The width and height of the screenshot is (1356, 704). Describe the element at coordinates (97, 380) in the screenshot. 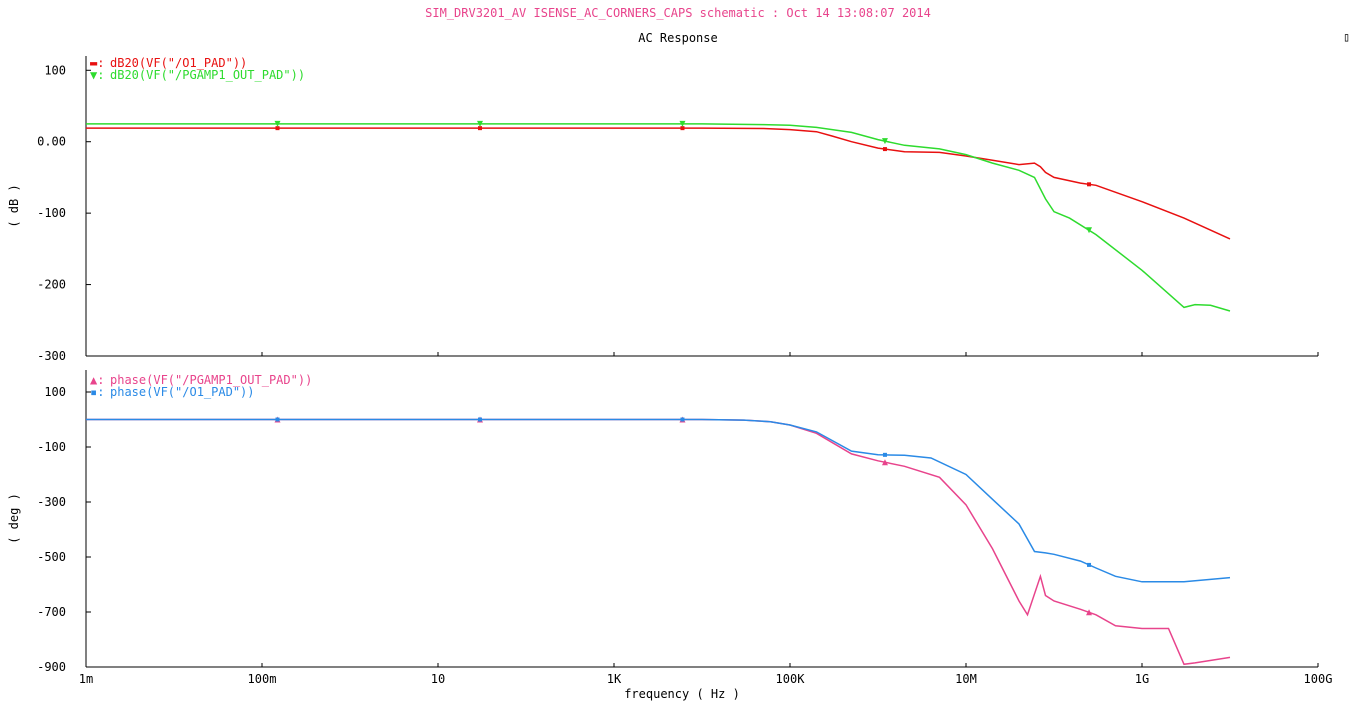

I see `legend-marker: ▲:` at that location.